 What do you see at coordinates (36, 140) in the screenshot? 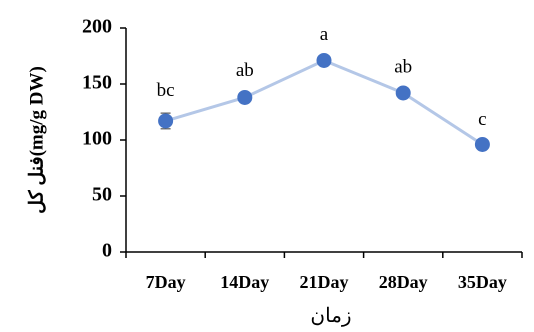
I see `y-axis-label: فنل کل(mg/g DW)` at bounding box center [36, 140].